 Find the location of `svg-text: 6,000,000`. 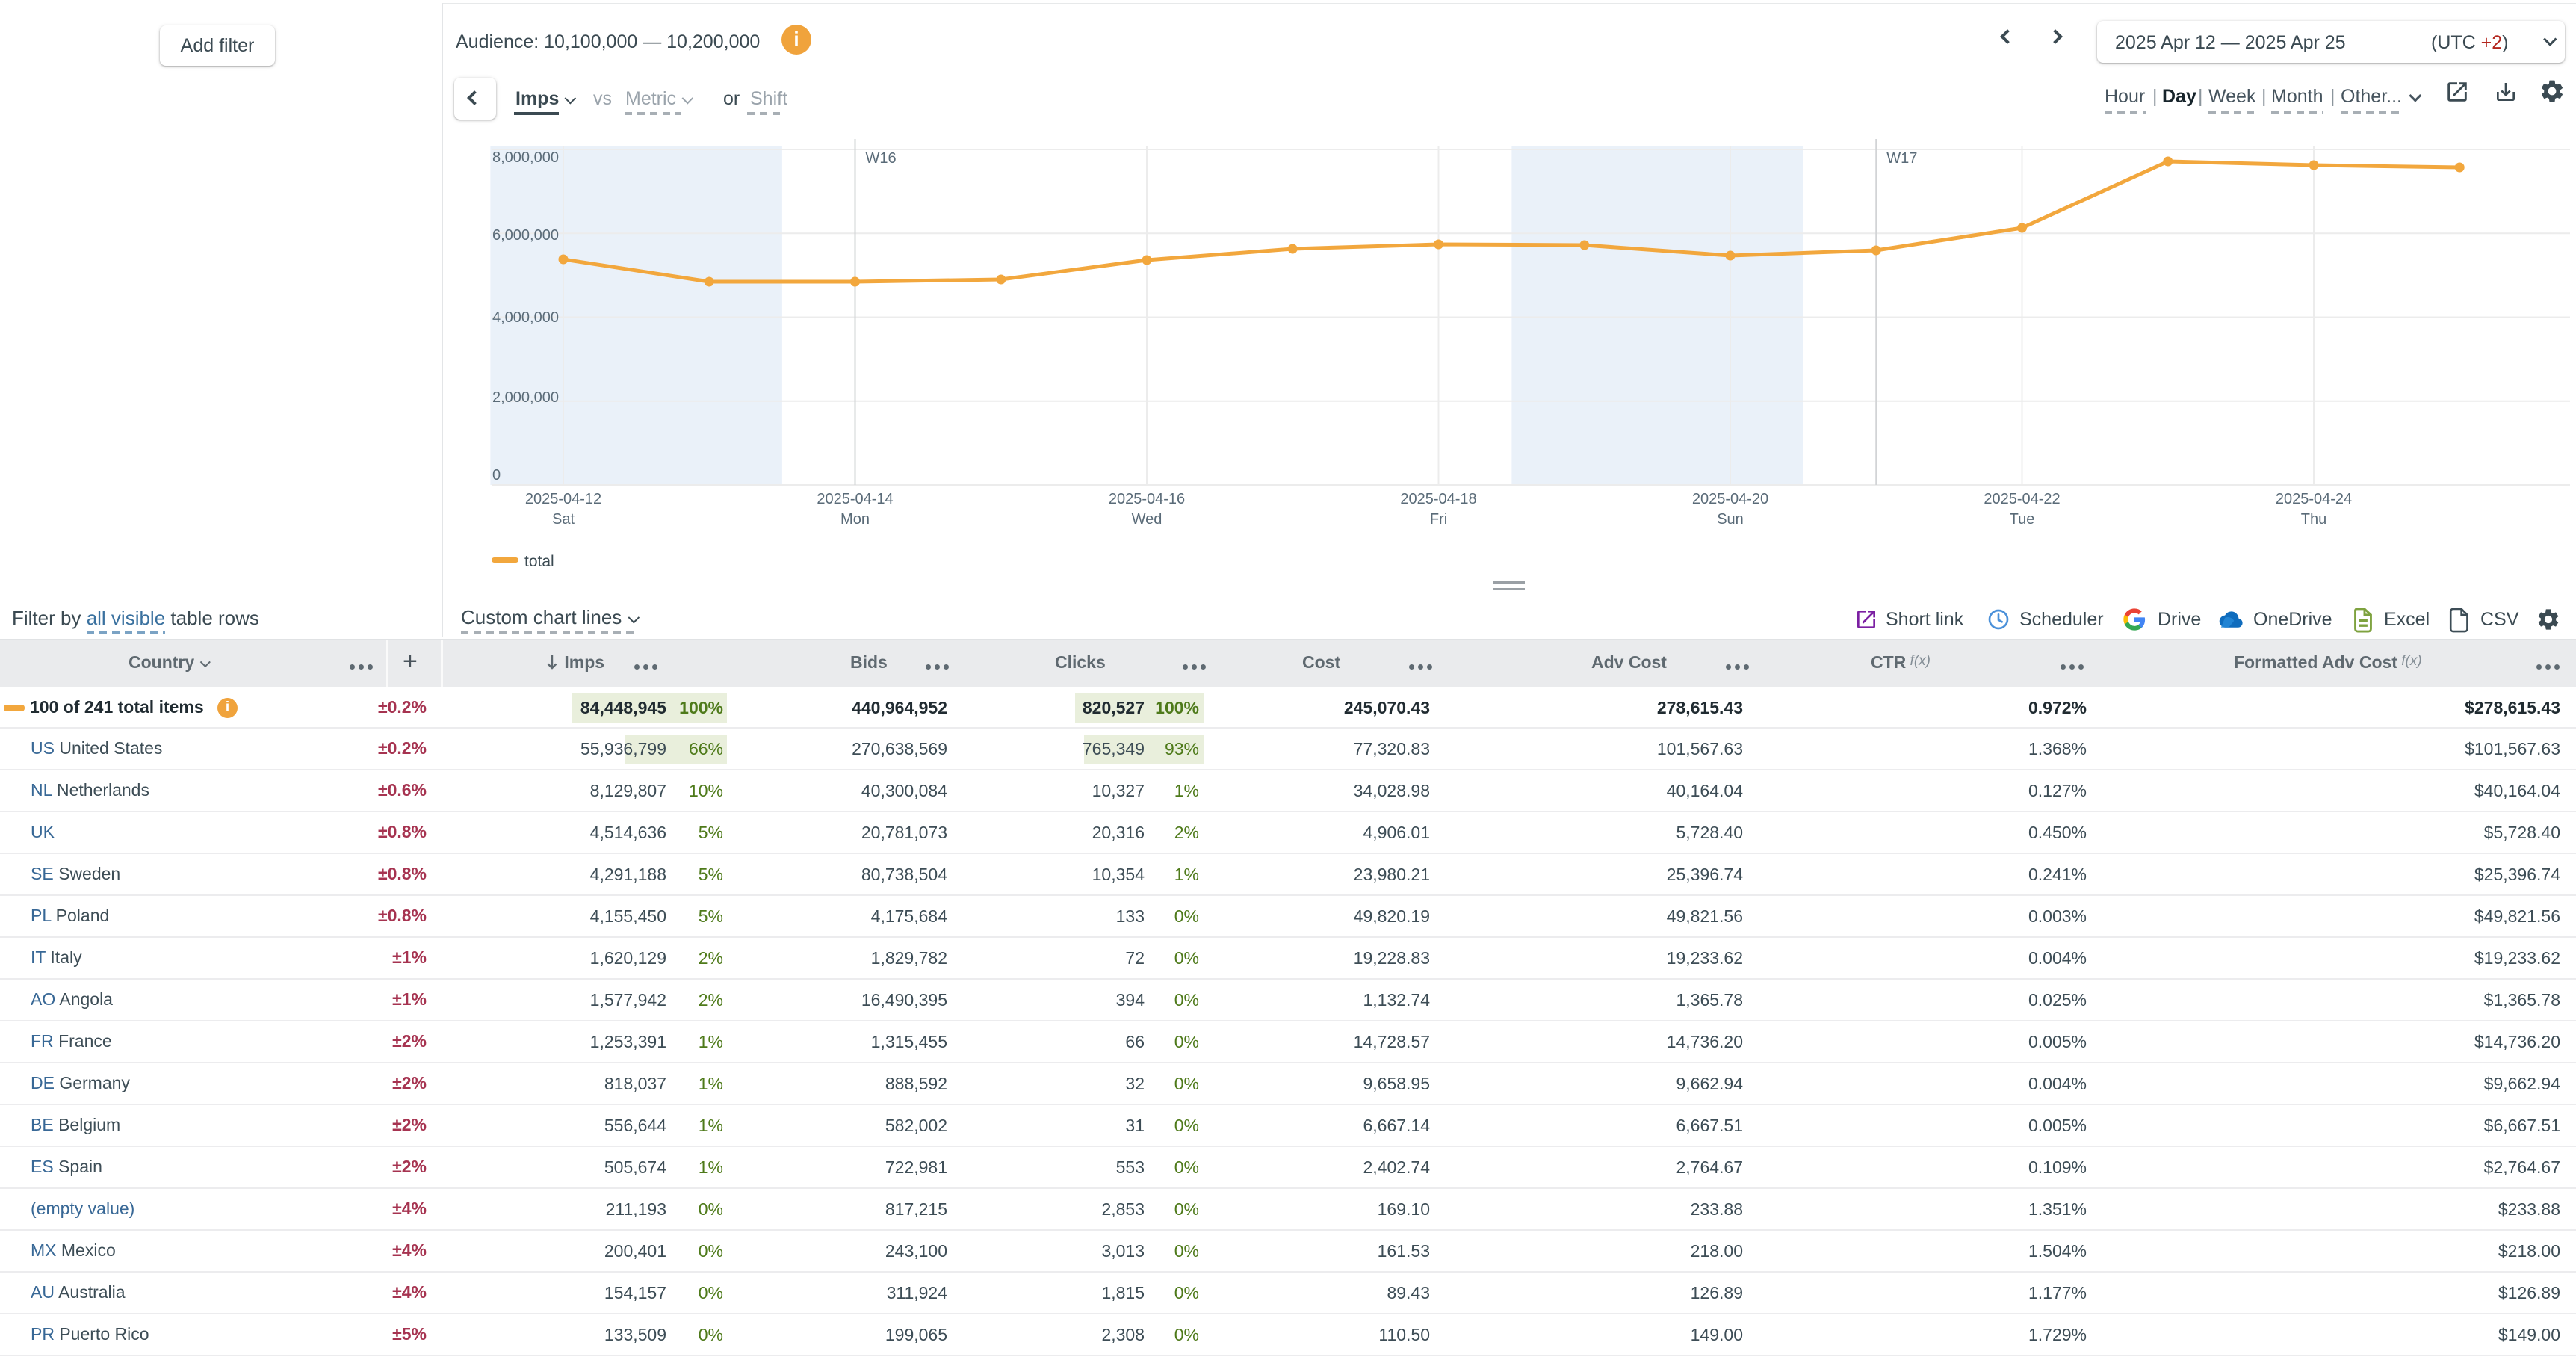

svg-text: 6,000,000 is located at coordinates (525, 235).